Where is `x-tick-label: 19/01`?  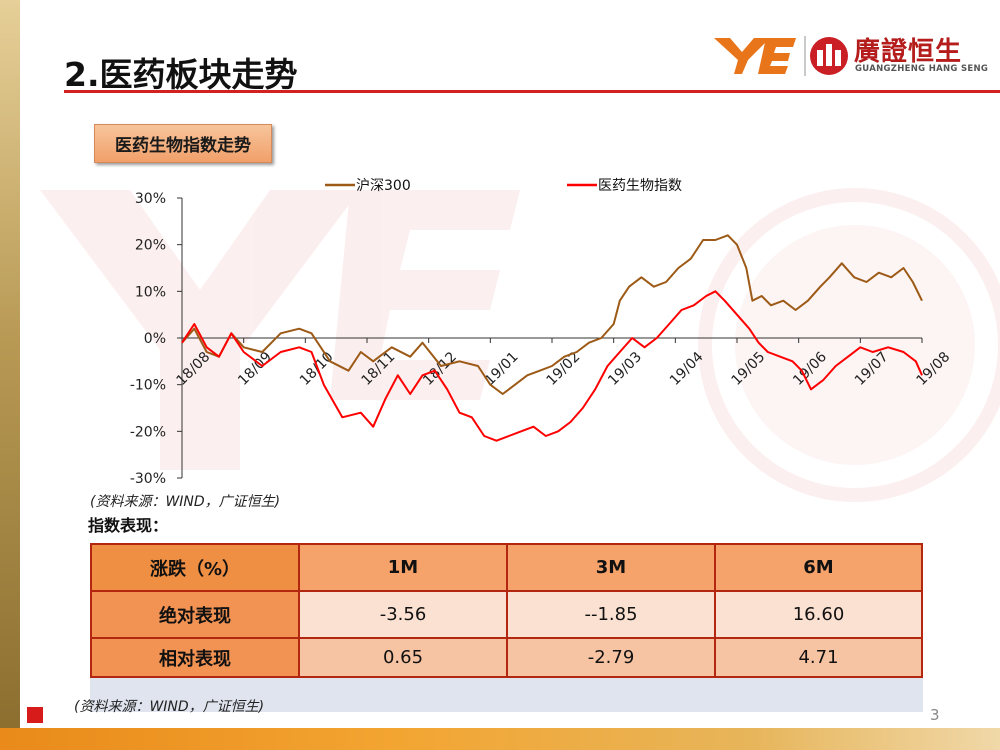
x-tick-label: 19/01 is located at coordinates (502, 369).